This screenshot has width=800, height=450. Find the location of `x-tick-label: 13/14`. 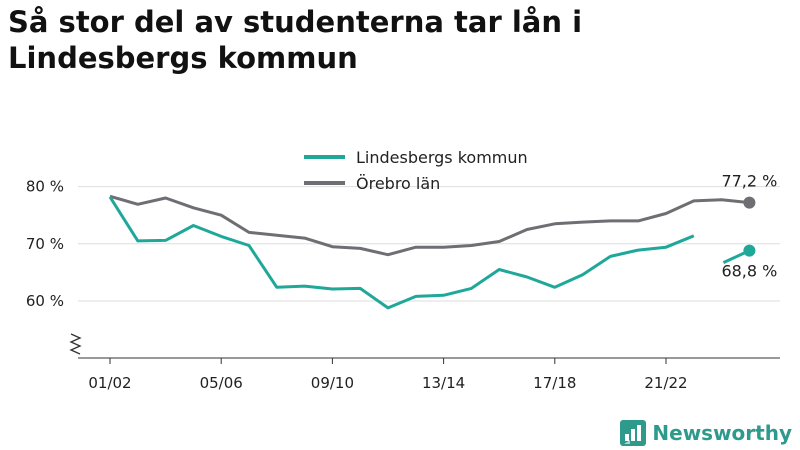

x-tick-label: 13/14 is located at coordinates (443, 383).